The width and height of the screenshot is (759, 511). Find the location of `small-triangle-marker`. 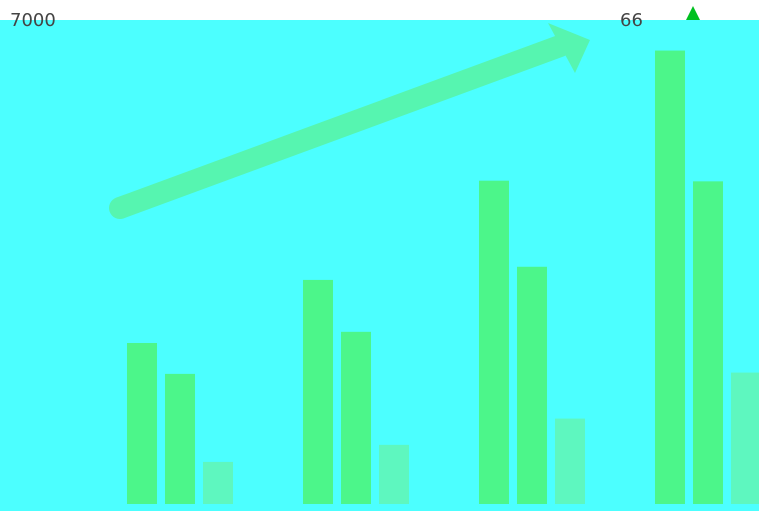

small-triangle-marker is located at coordinates (693, 13).